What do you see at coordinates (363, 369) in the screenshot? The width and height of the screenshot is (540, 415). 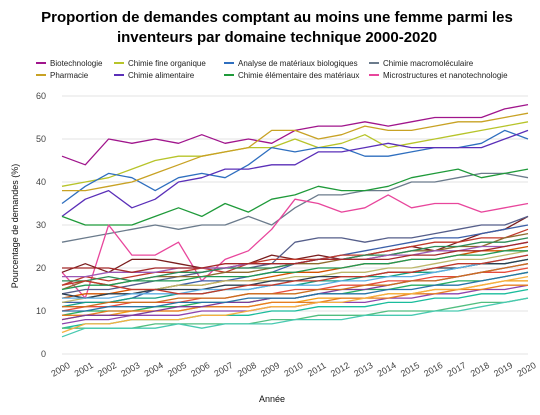 I see `x-tick-label: 2013` at bounding box center [363, 369].